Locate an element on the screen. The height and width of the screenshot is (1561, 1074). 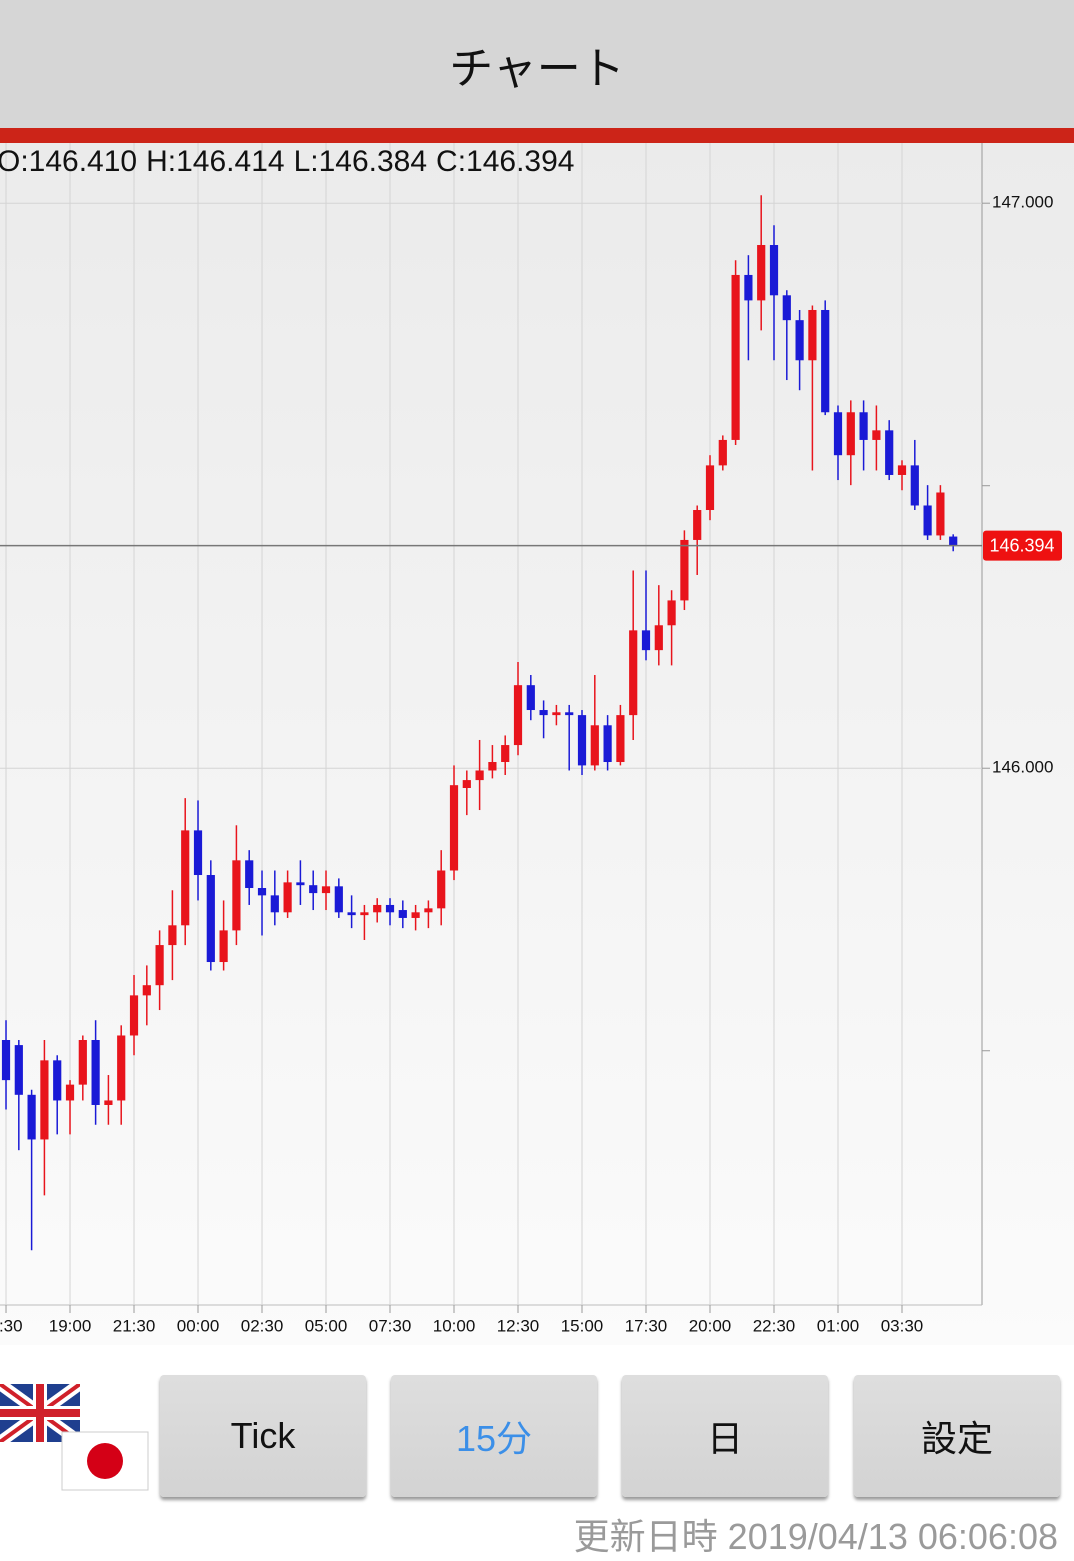
x-tick-label: 01:00 is located at coordinates (838, 1325).